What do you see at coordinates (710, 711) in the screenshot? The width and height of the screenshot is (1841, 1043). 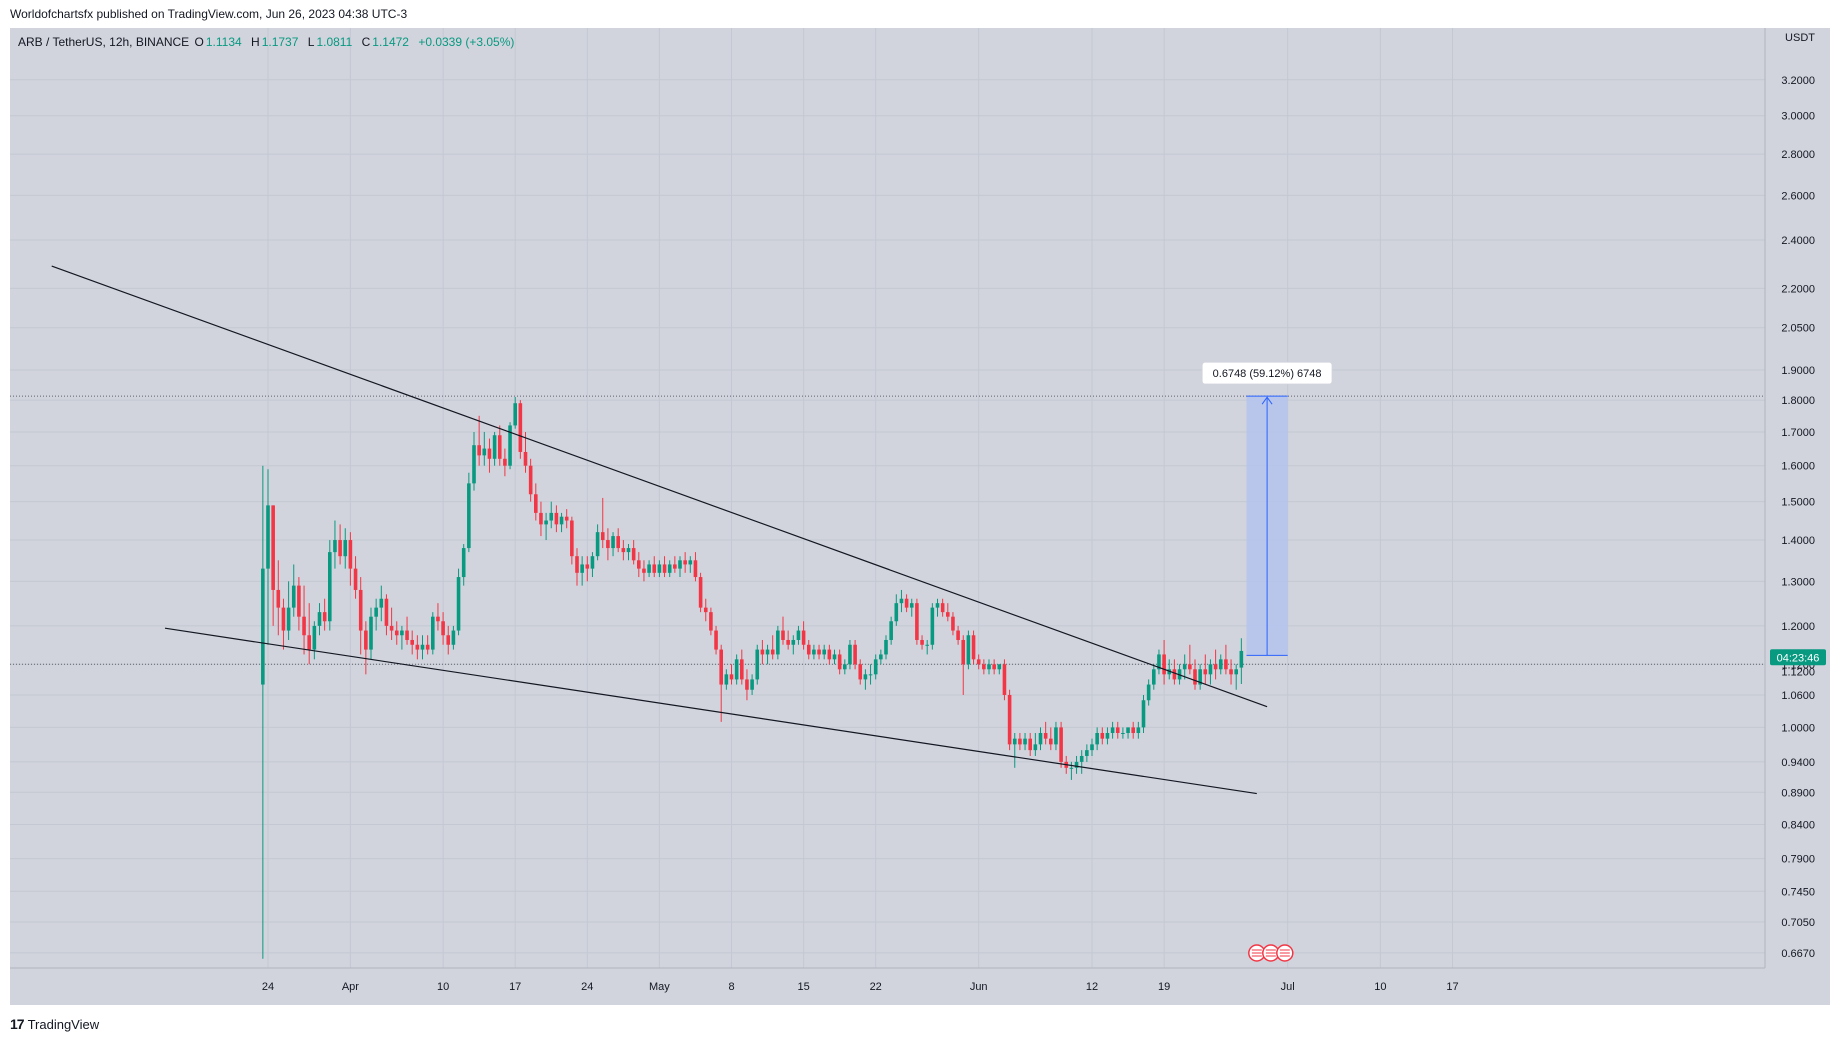 I see `lower-trendline` at bounding box center [710, 711].